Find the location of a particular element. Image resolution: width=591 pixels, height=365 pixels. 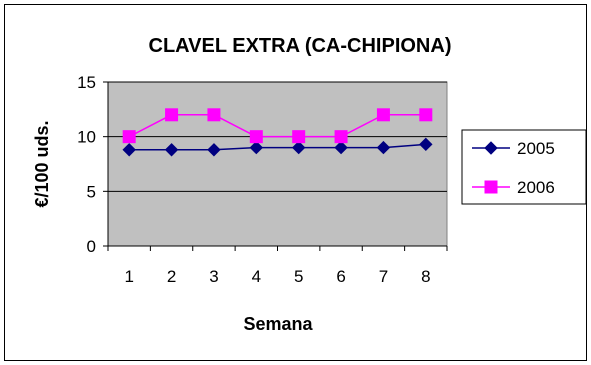

legend: 2005 2006 is located at coordinates (513, 168).